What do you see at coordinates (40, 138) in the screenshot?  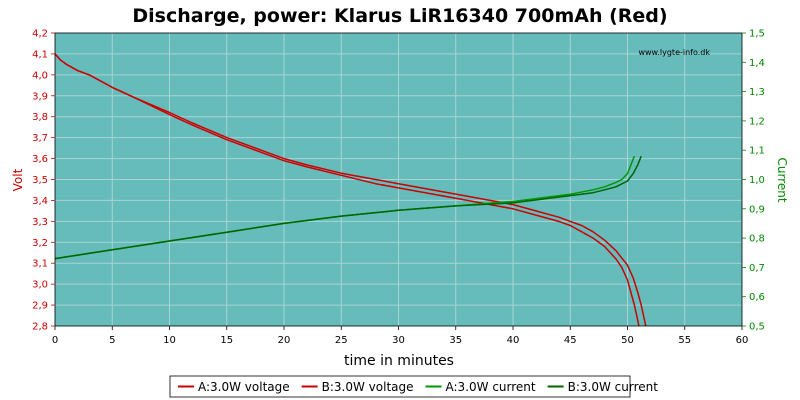 I see `y-left-tick-label: 3,7` at bounding box center [40, 138].